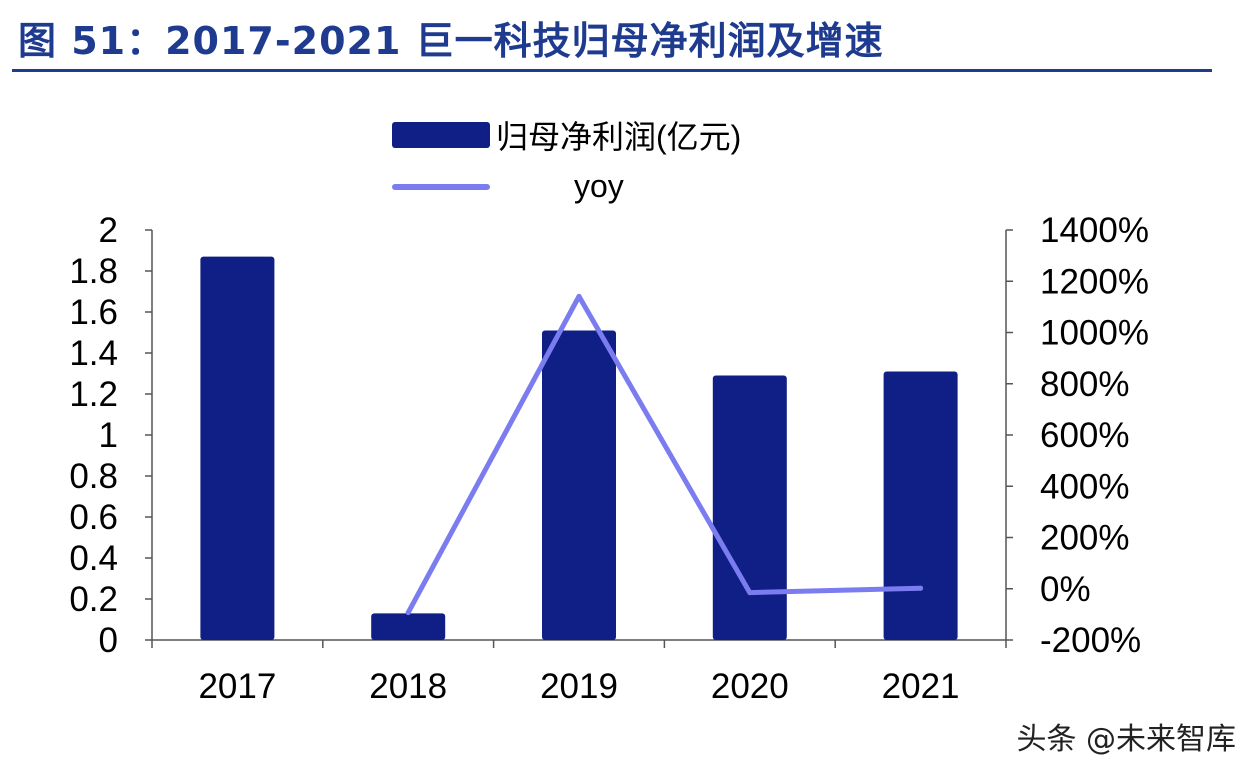 This screenshot has width=1256, height=772. What do you see at coordinates (93, 312) in the screenshot?
I see `left-tick-label: 1.6` at bounding box center [93, 312].